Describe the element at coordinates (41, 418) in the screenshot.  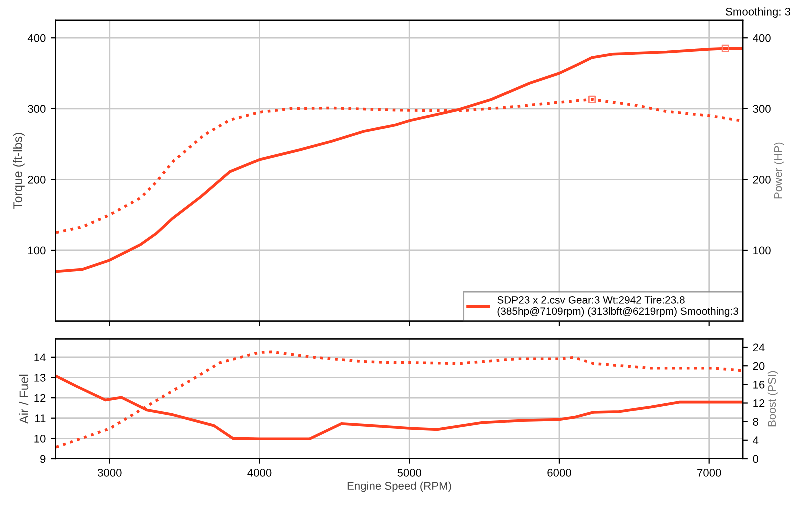
I see `y-tick-label: 11` at that location.